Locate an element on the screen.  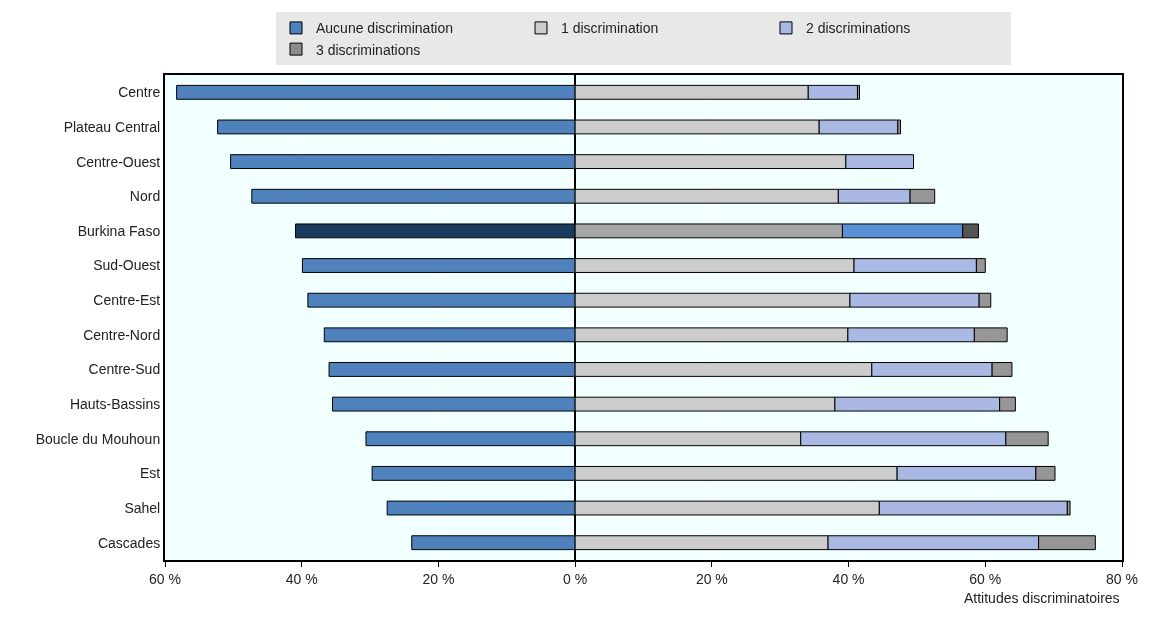
y-tick-label: Centre-Sud is located at coordinates (124, 369).